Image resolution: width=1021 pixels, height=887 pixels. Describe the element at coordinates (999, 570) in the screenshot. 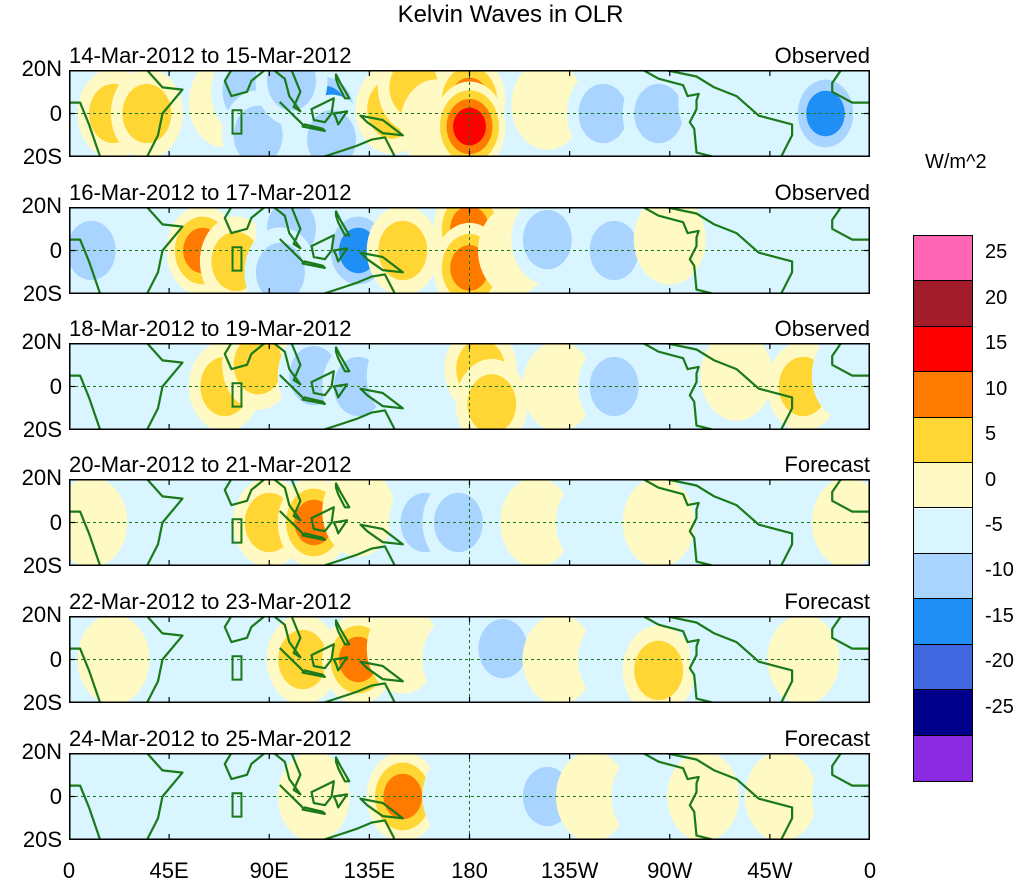

I see `colorbar-level-label: -10` at that location.